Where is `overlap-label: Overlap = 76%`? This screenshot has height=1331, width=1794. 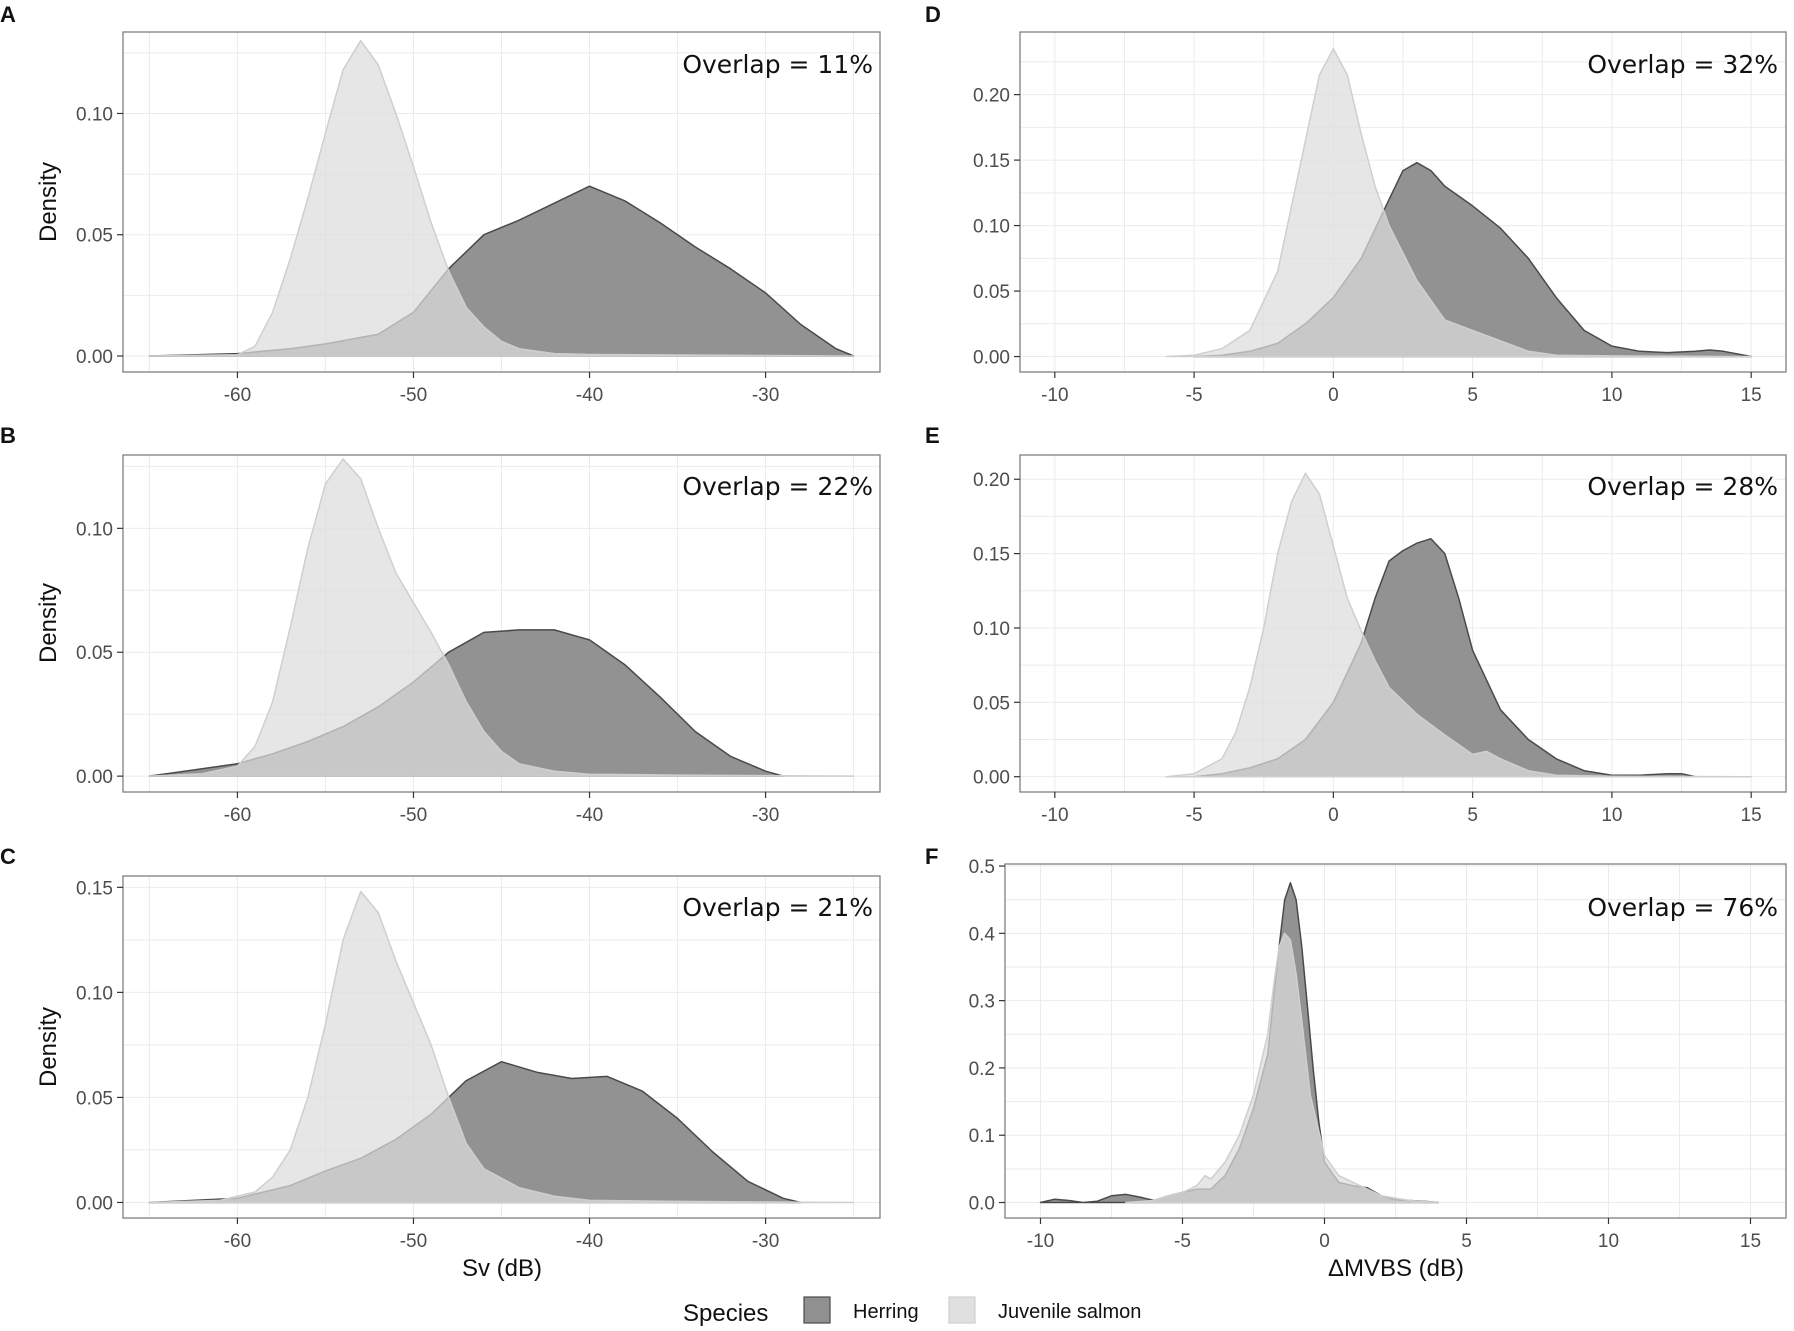
overlap-label: Overlap = 76% is located at coordinates (1682, 907).